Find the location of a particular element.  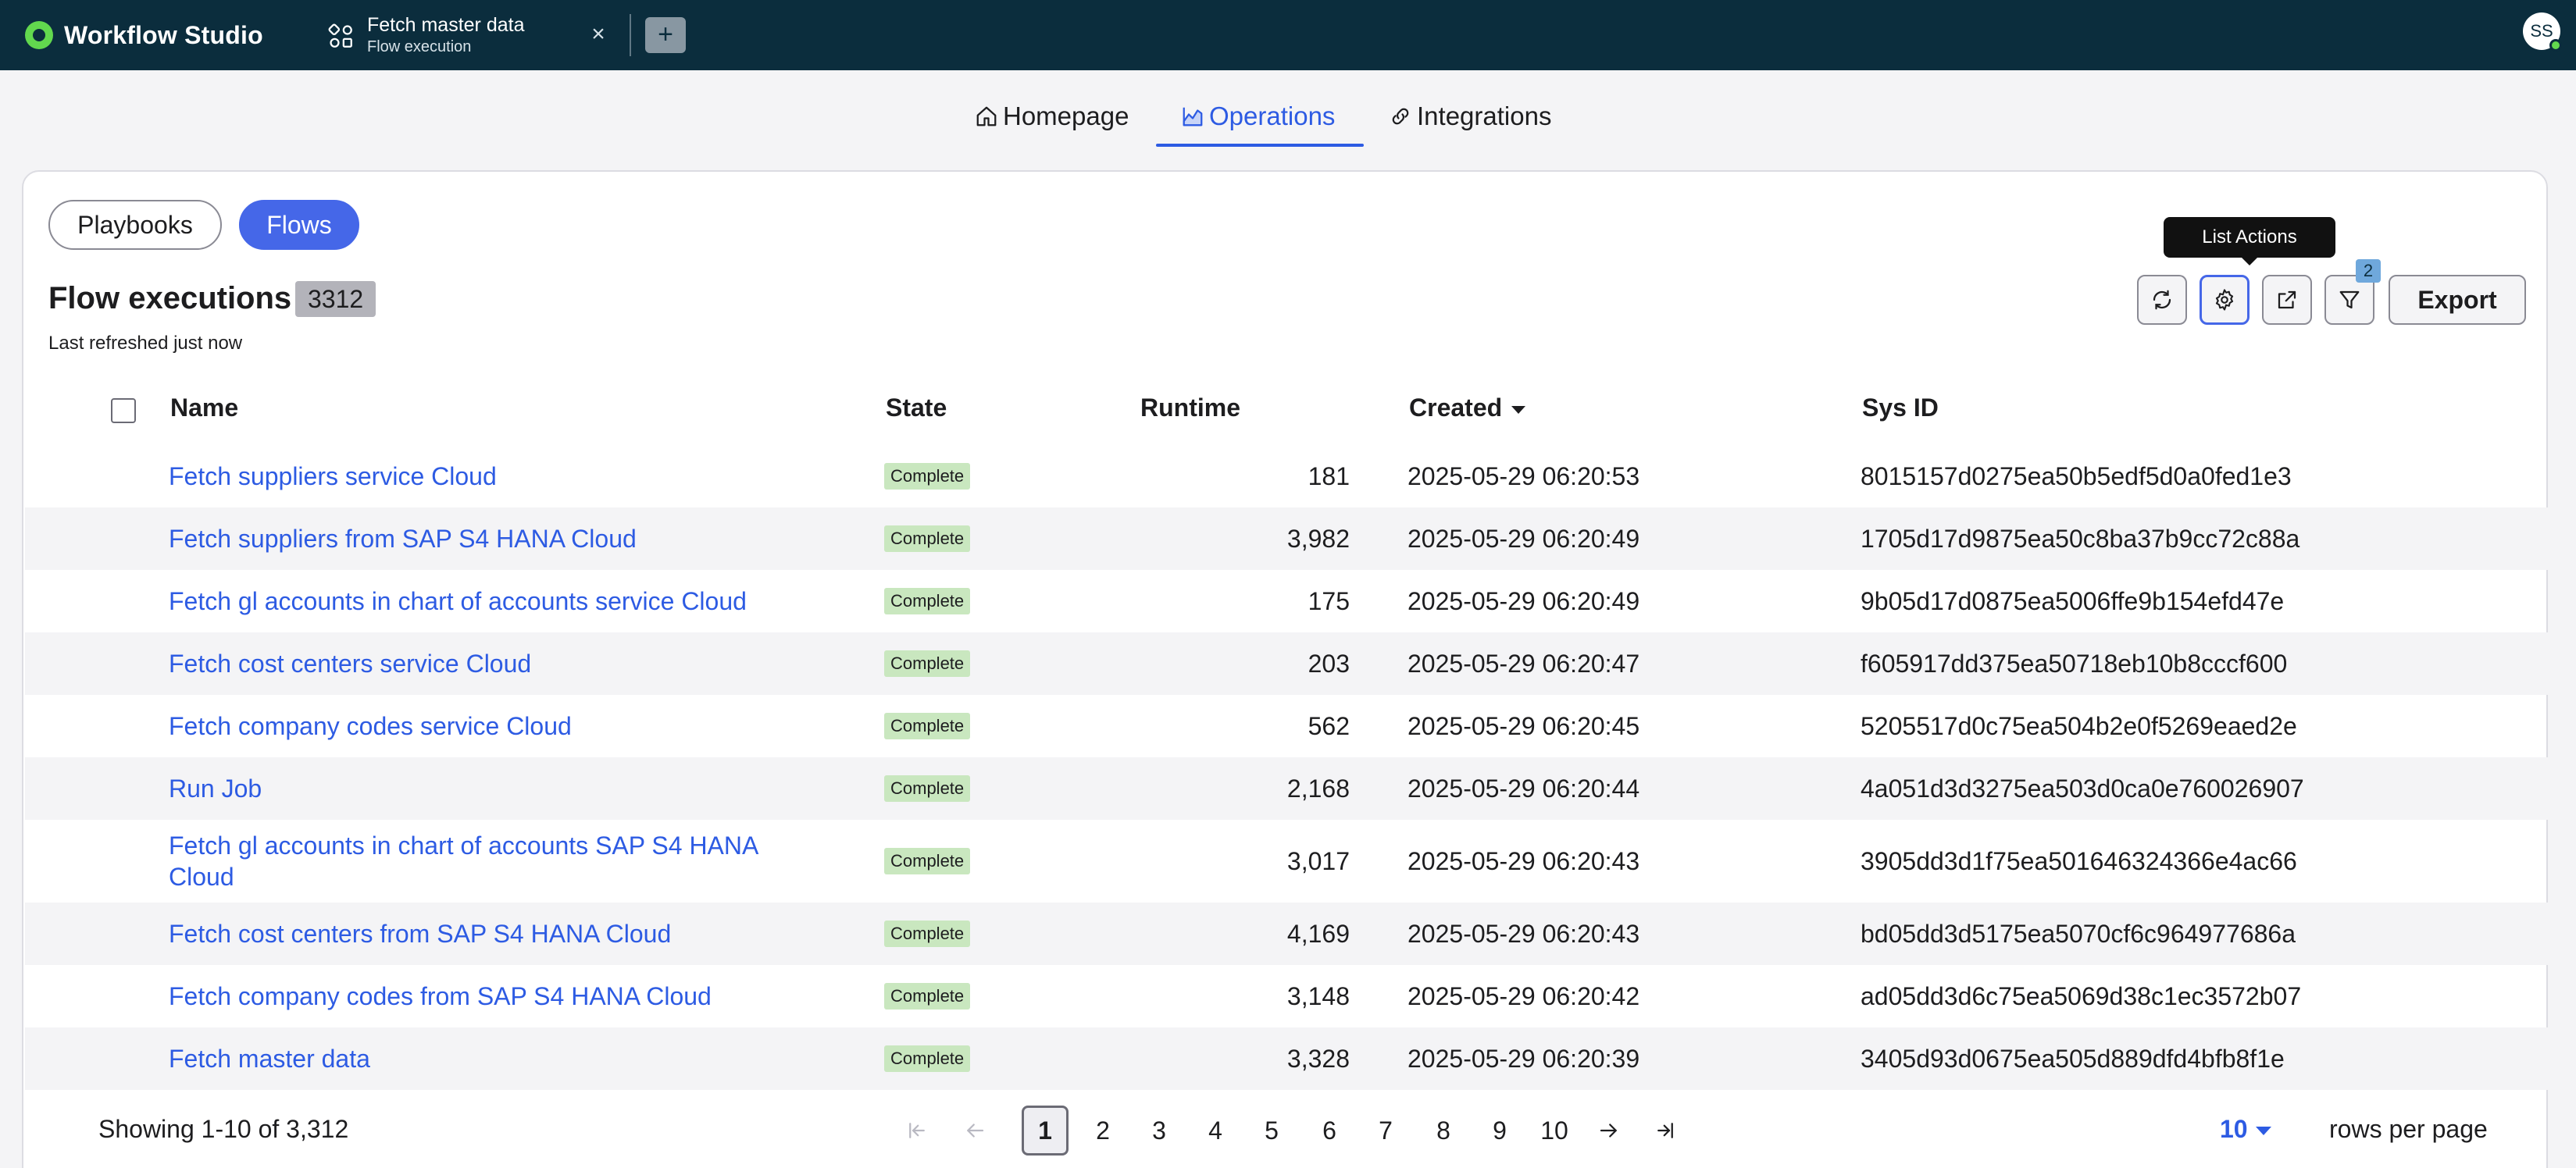

row-runtime: 181 is located at coordinates (1242, 476).